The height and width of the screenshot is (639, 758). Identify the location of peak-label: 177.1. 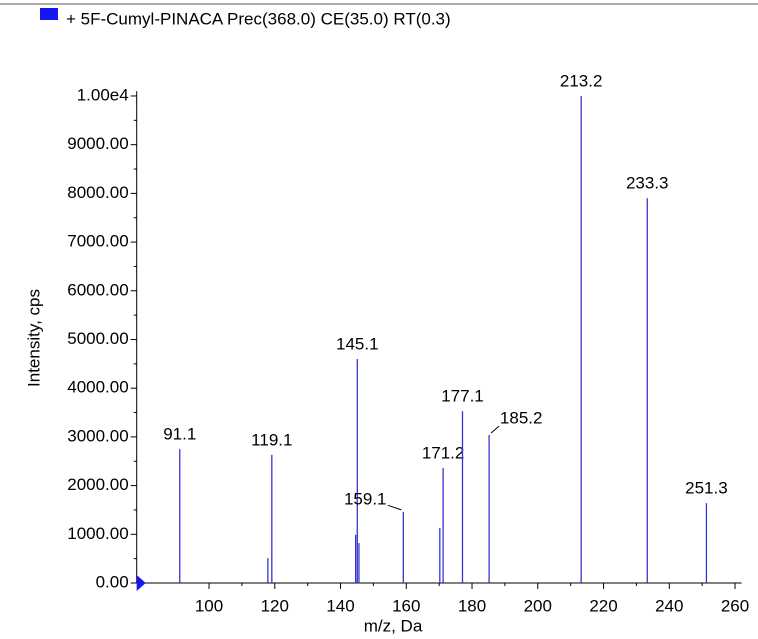
(462, 396).